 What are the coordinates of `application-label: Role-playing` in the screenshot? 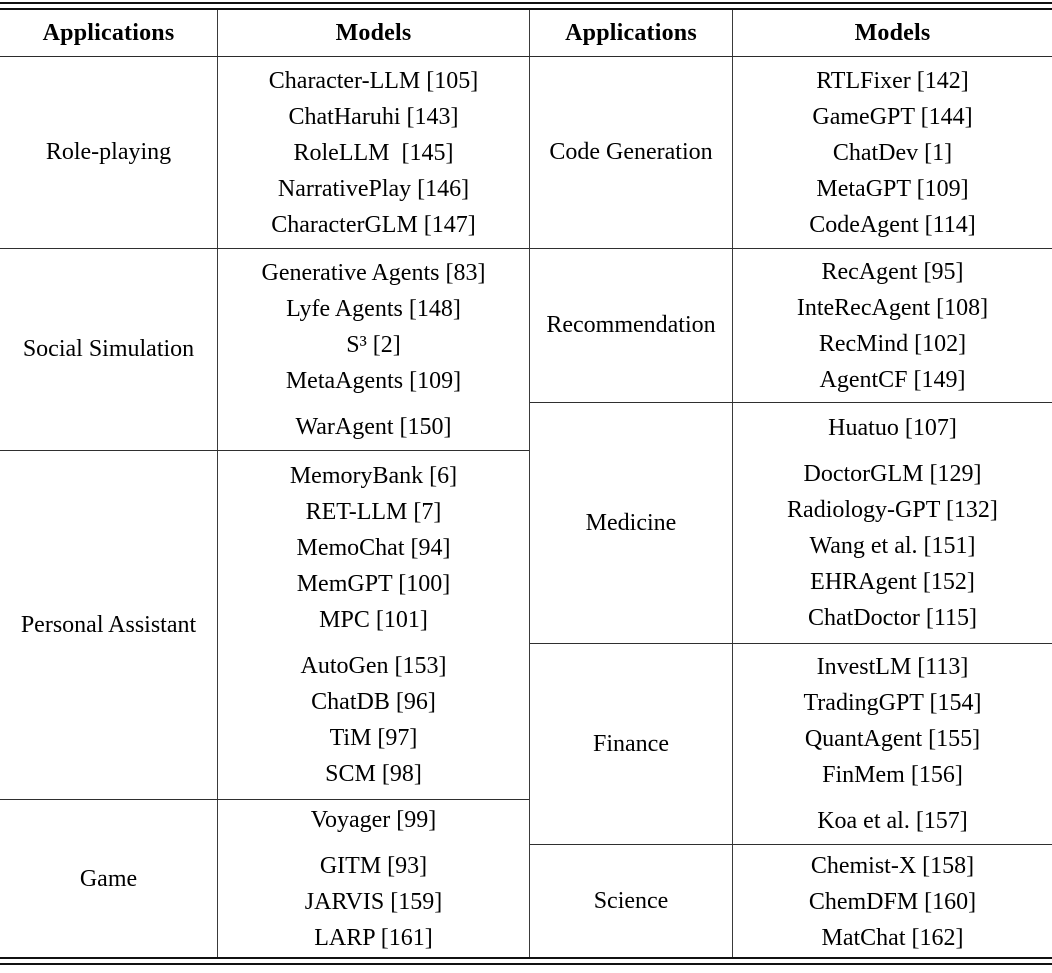 It's located at (109, 152).